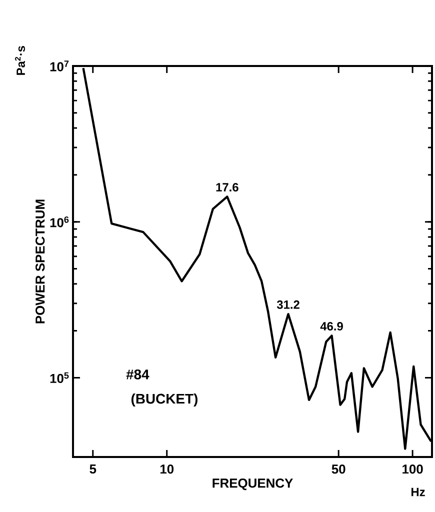 The image size is (435, 512). I want to click on y-tick-label: 10$^{6}$, so click(59, 222).